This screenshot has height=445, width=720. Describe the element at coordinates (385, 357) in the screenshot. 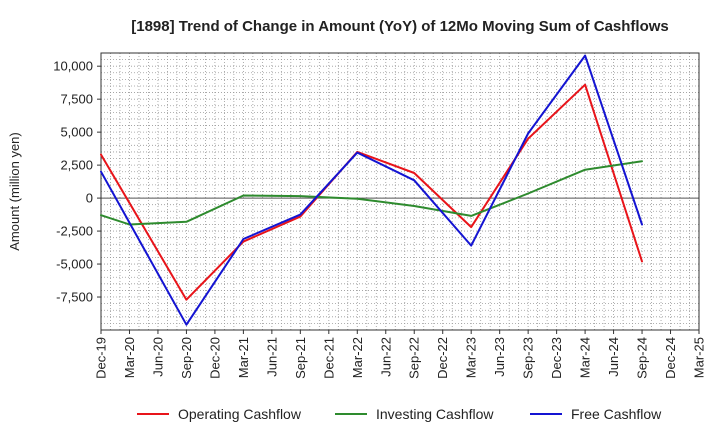

I see `x-tick-label: Jun-22` at that location.